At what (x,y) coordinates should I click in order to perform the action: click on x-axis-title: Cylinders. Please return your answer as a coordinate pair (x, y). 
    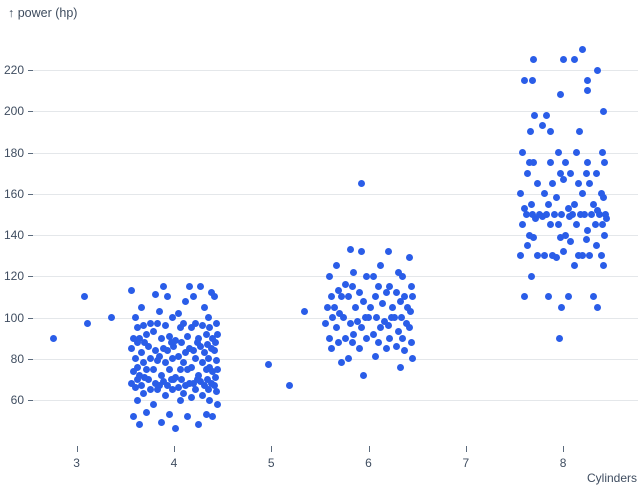
    Looking at the image, I should click on (611, 478).